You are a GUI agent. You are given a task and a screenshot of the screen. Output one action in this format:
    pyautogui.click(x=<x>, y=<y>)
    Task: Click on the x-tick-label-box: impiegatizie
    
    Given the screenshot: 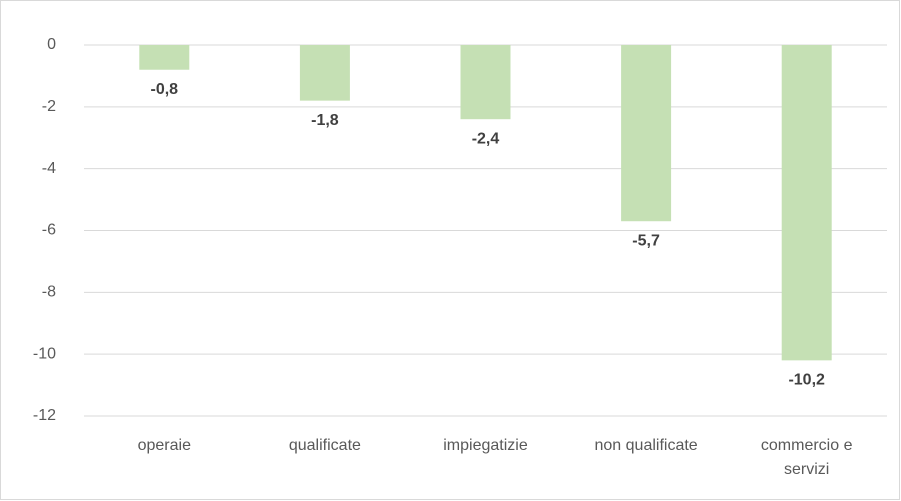 What is the action you would take?
    pyautogui.click(x=485, y=445)
    